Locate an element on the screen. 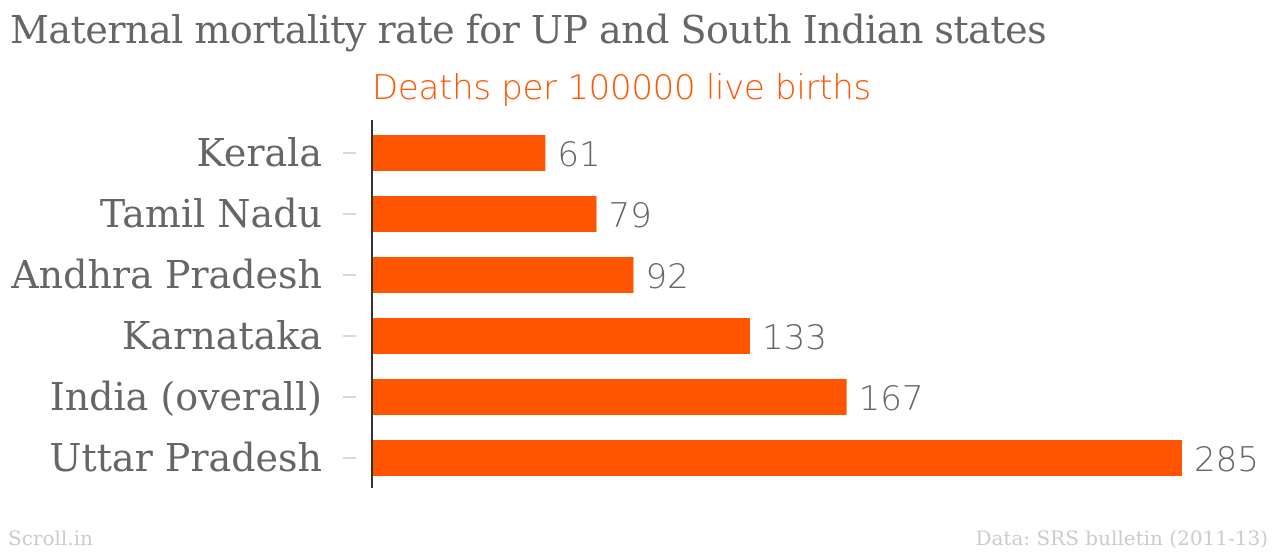 This screenshot has width=1280, height=554. category-label: Uttar Pradesh is located at coordinates (185, 458).